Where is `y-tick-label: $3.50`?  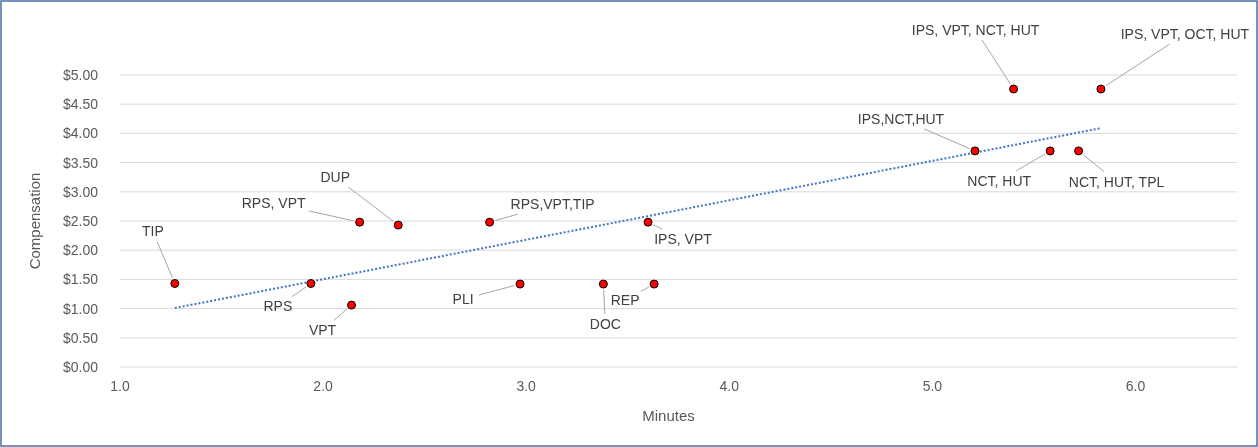 y-tick-label: $3.50 is located at coordinates (80, 162).